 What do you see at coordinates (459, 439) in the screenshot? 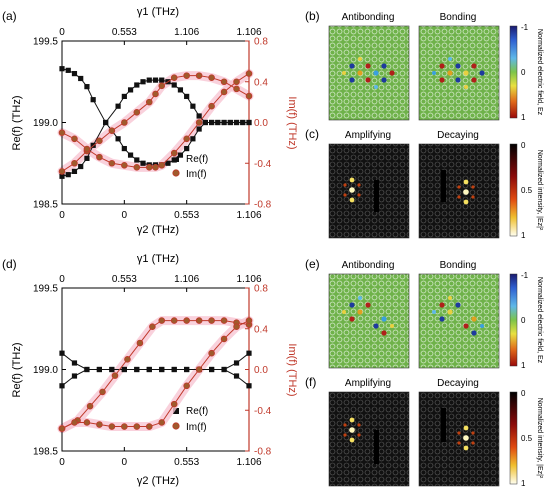
I see `intensity-map-decaying` at bounding box center [459, 439].